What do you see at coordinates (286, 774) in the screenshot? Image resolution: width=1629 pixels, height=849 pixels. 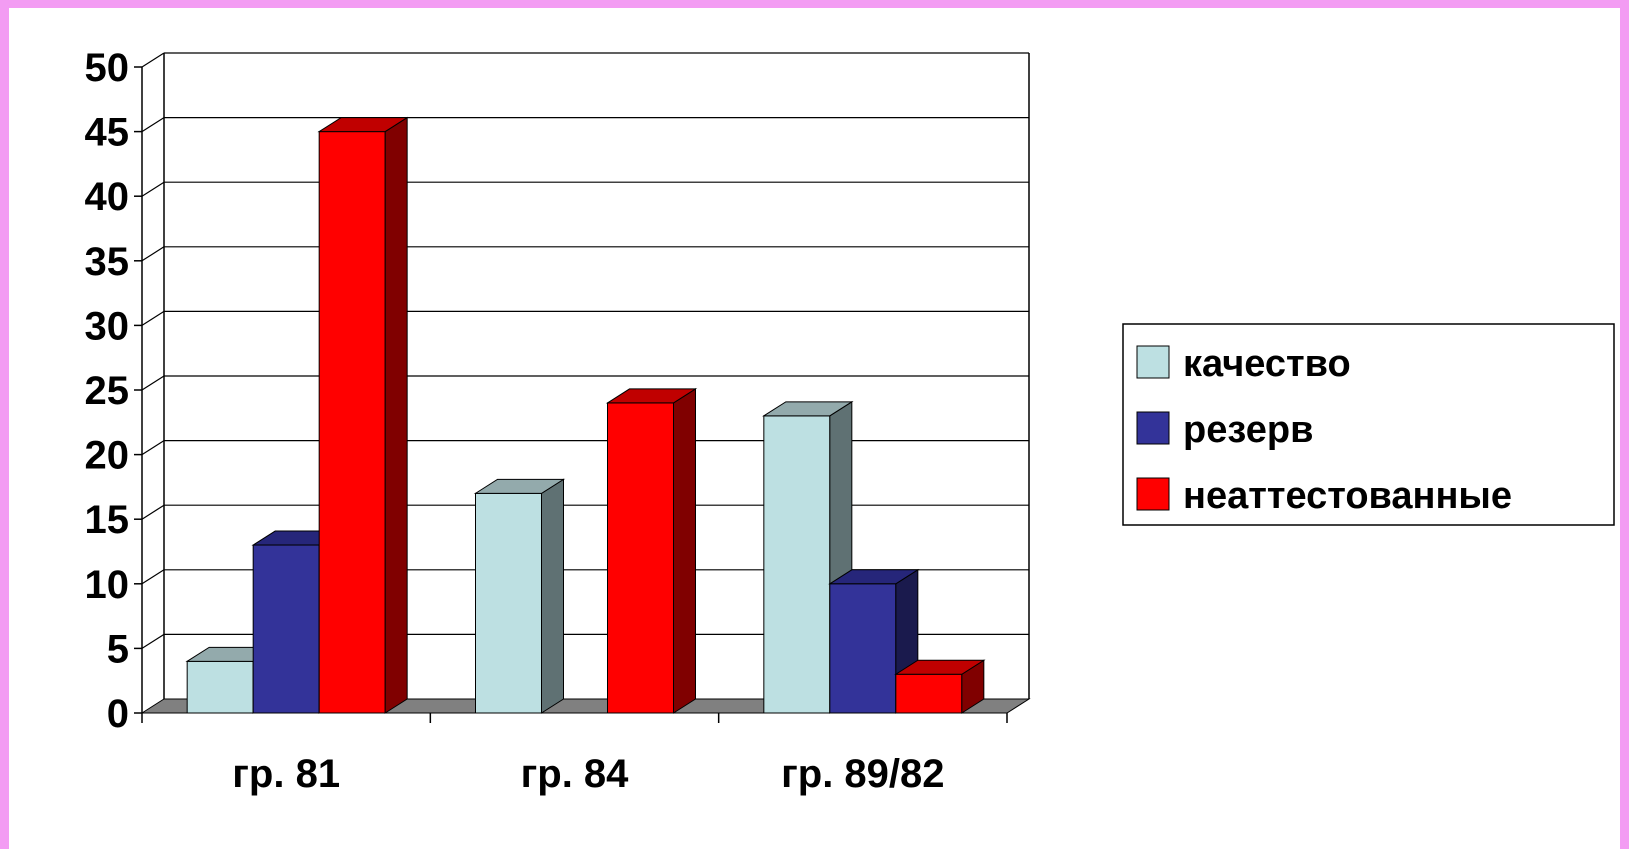 I see `x-category-label: гр. 81` at bounding box center [286, 774].